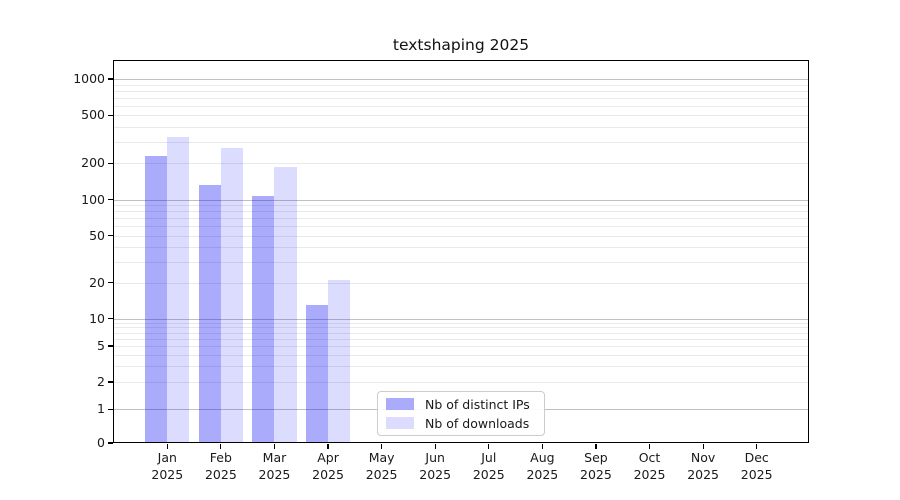 This screenshot has height=500, width=900. What do you see at coordinates (220, 457) in the screenshot?
I see `x-tick-month: Feb` at bounding box center [220, 457].